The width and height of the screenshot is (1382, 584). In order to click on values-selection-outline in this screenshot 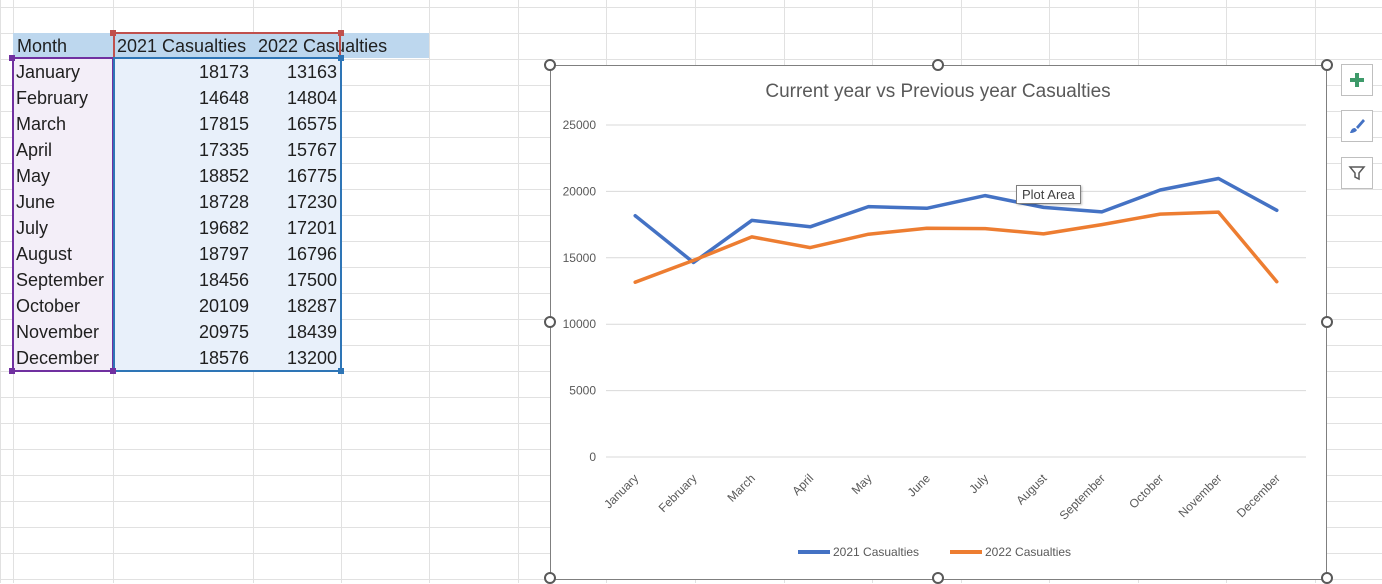, I will do `click(227, 214)`.